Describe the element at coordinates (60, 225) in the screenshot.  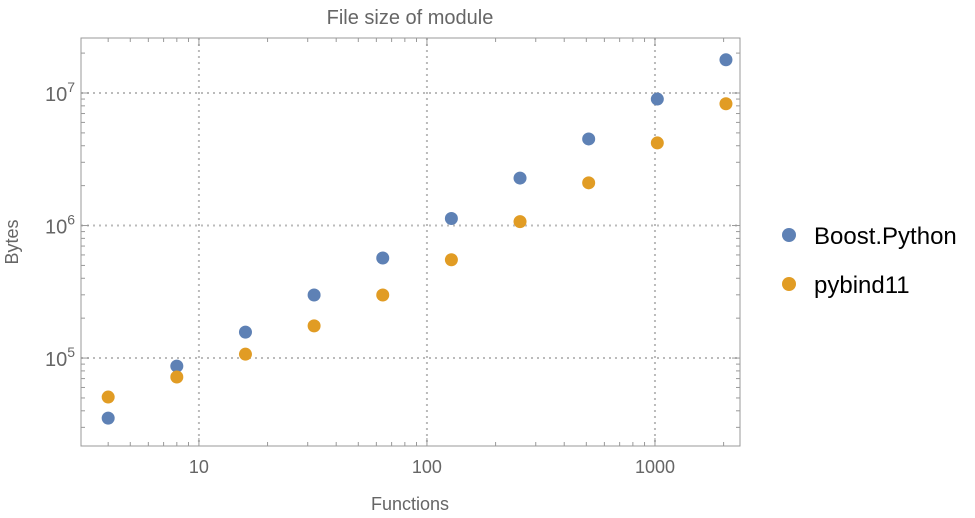
I see `y-tick-label: 10⁶` at that location.